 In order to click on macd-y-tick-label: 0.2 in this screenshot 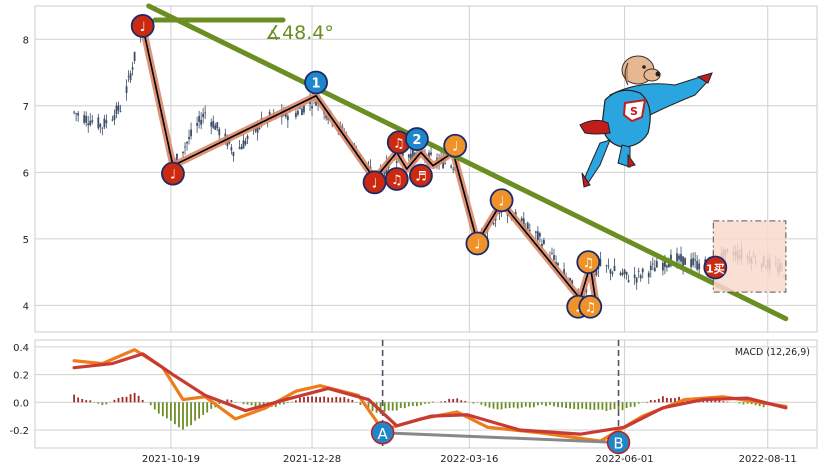, I will do `click(21, 376)`.